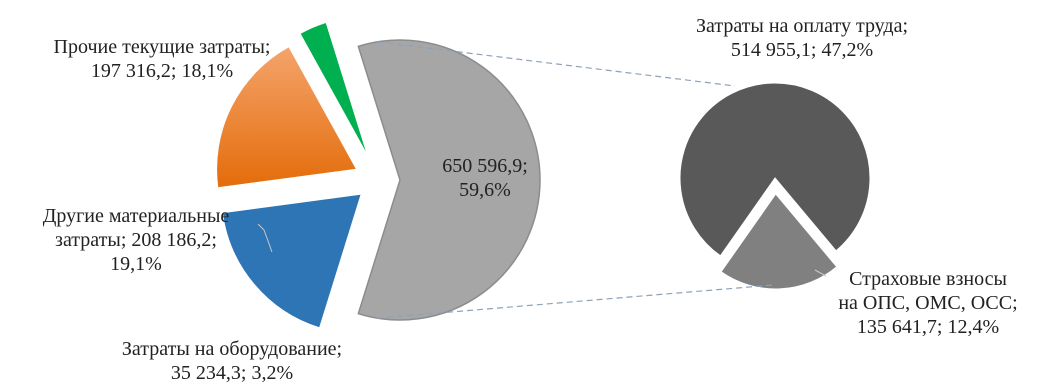 The height and width of the screenshot is (385, 1049). I want to click on secondary-slice-страховые-взносы-на-опс-омс-осс, so click(779, 241).